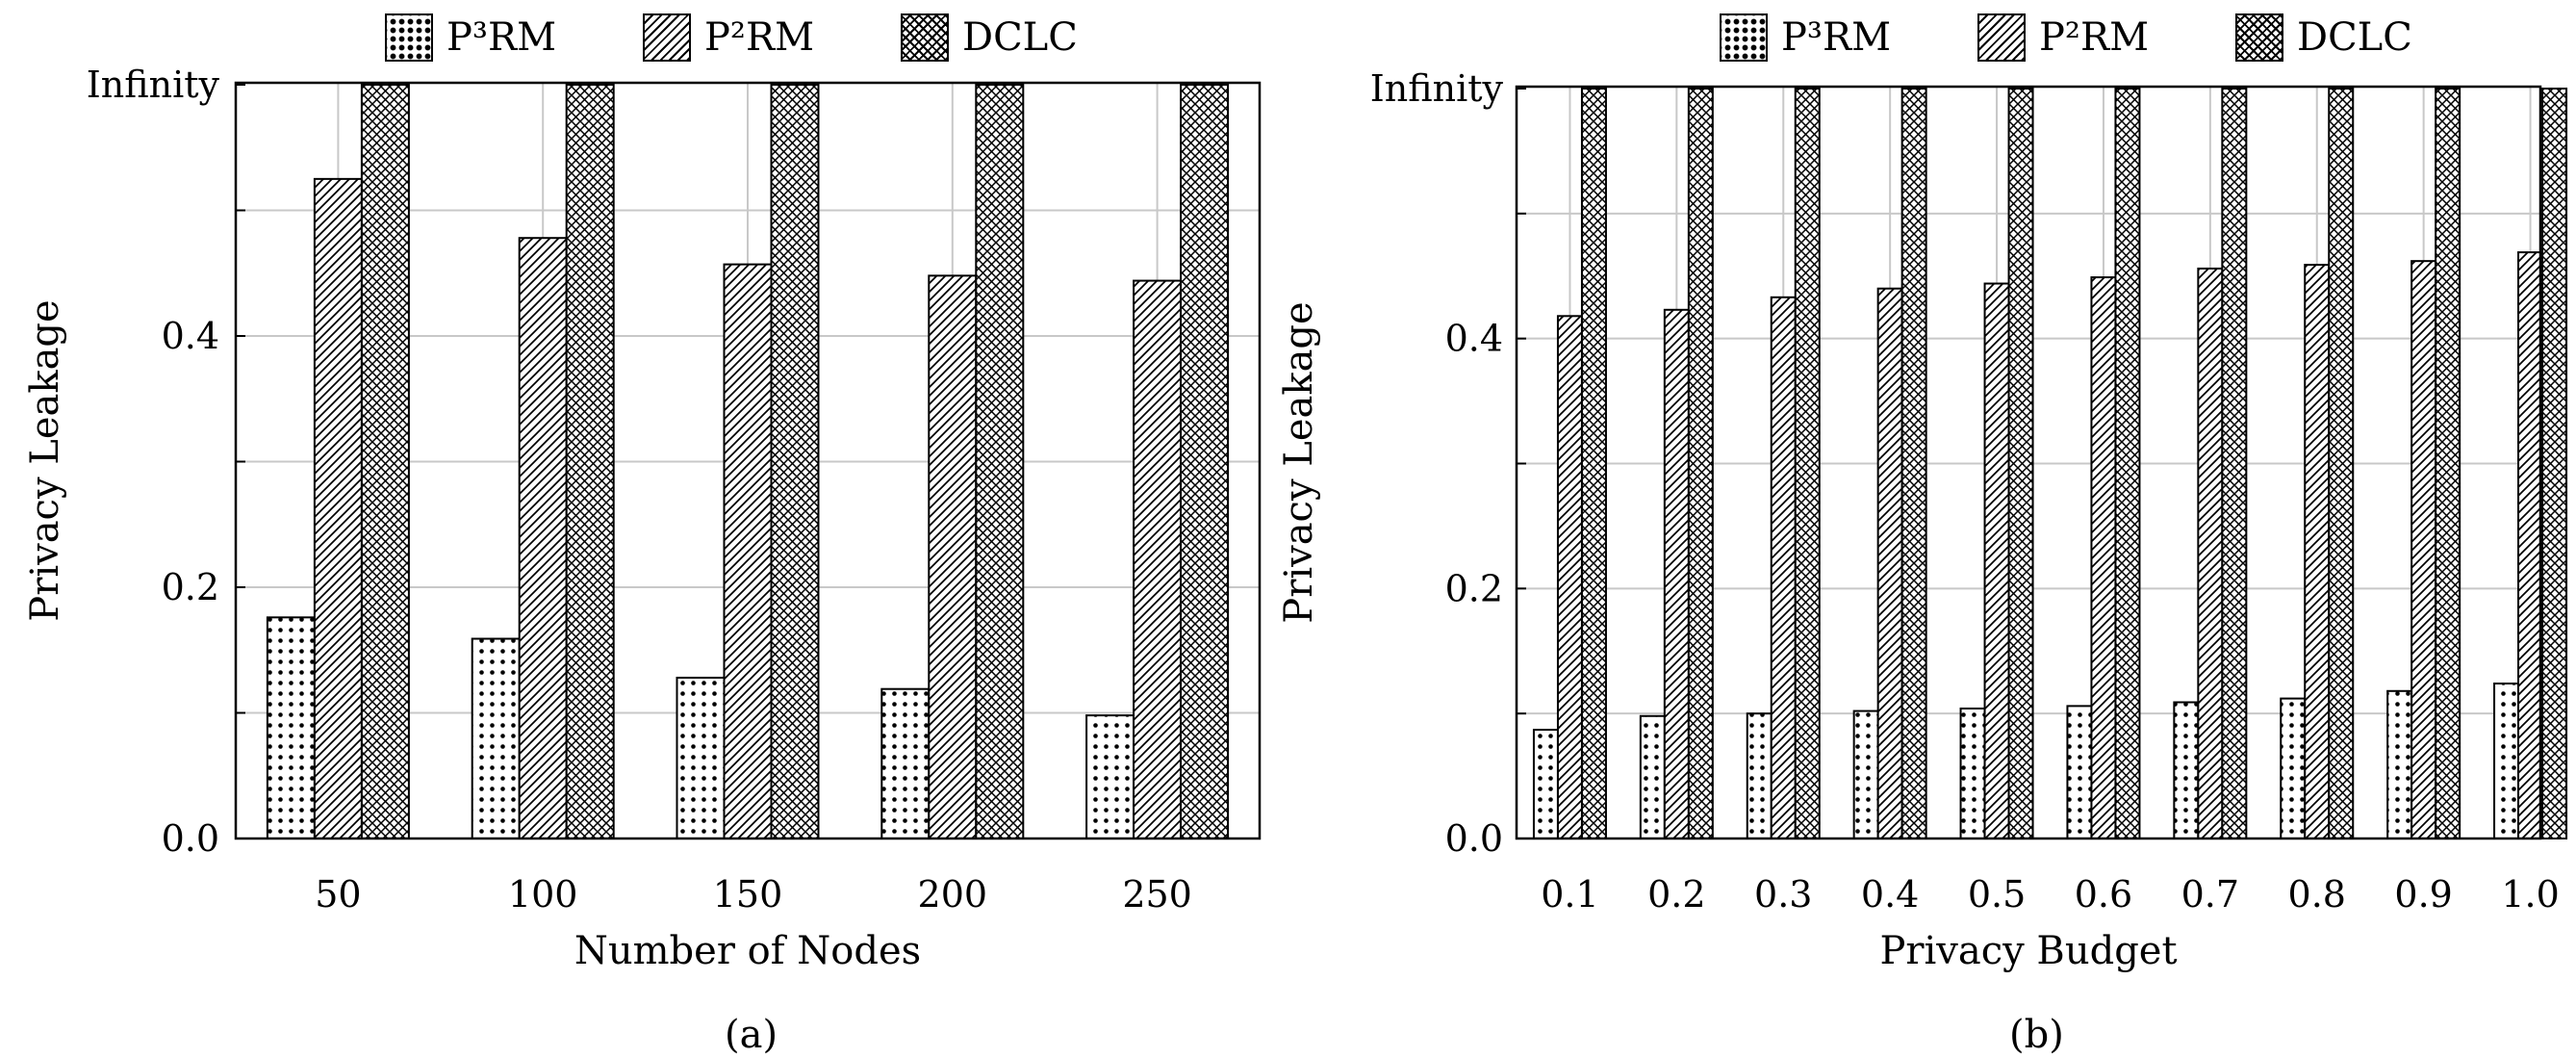 The width and height of the screenshot is (2576, 1058). Describe the element at coordinates (2210, 894) in the screenshot. I see `x-tick-label: 0.7` at that location.